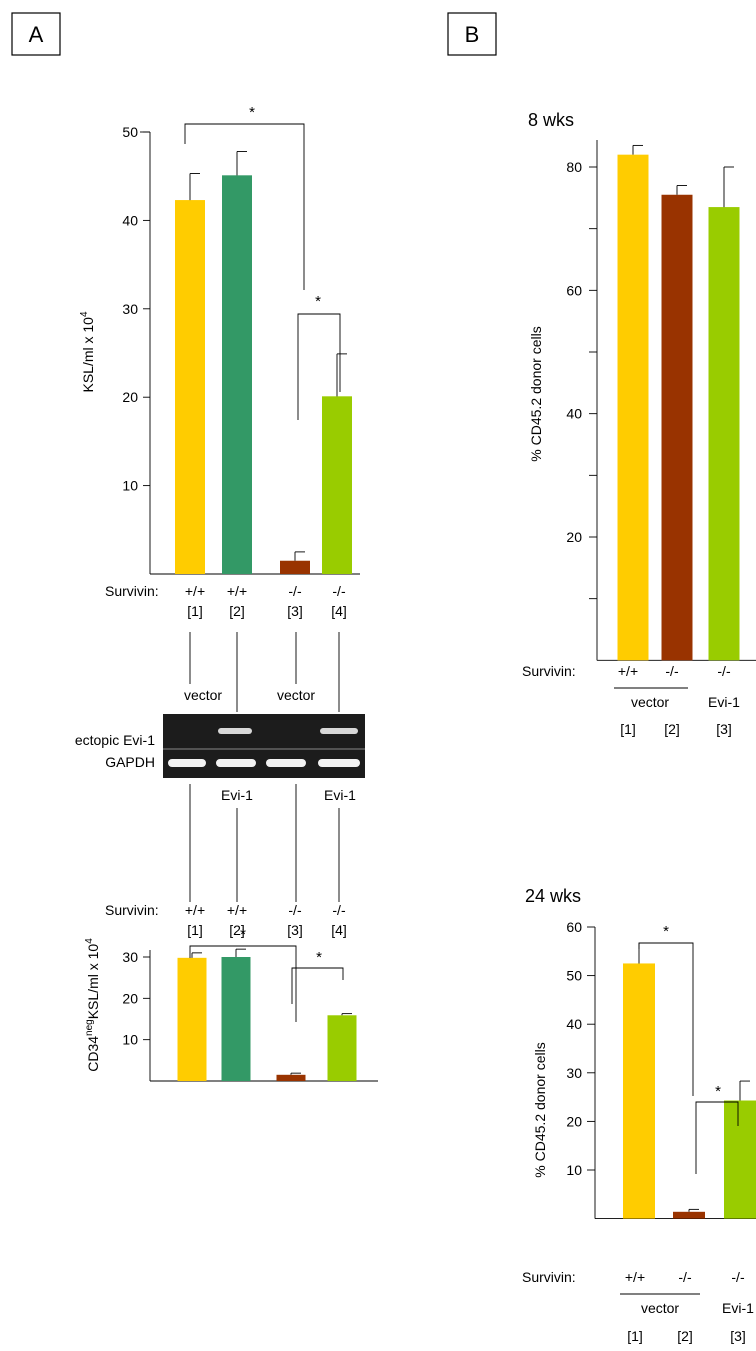 The height and width of the screenshot is (1351, 756). I want to click on y-axis-title: KSL/ml x 104, so click(87, 351).